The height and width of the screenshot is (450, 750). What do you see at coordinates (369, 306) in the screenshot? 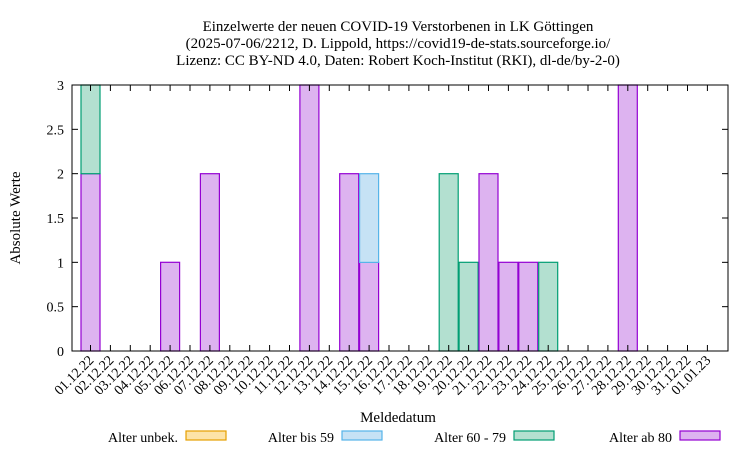
I see `bar-series-3-15.12.22` at bounding box center [369, 306].